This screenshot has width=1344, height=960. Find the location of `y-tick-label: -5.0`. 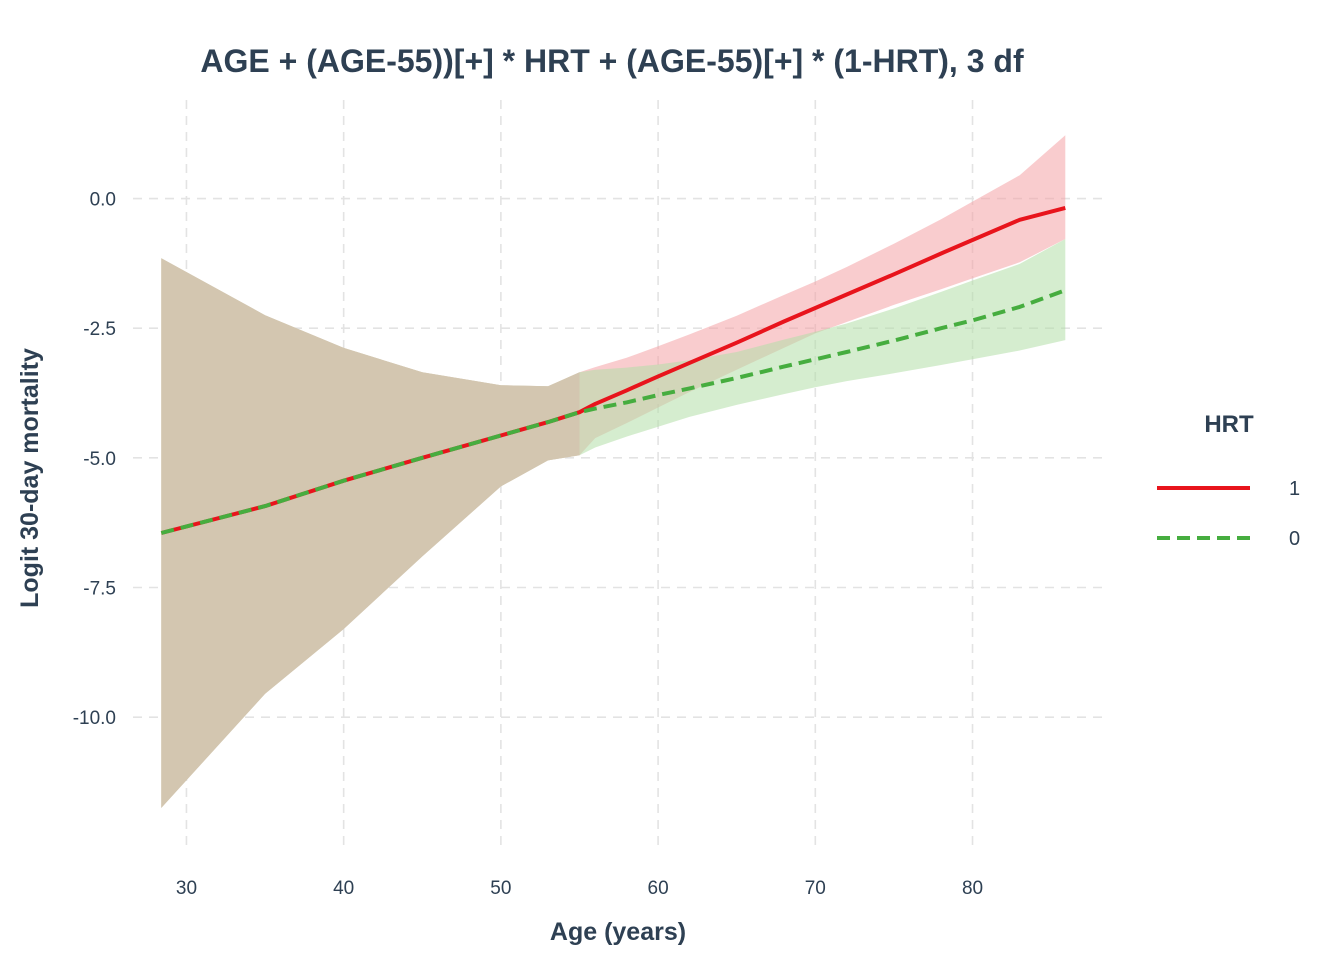

y-tick-label: -5.0 is located at coordinates (99, 459).